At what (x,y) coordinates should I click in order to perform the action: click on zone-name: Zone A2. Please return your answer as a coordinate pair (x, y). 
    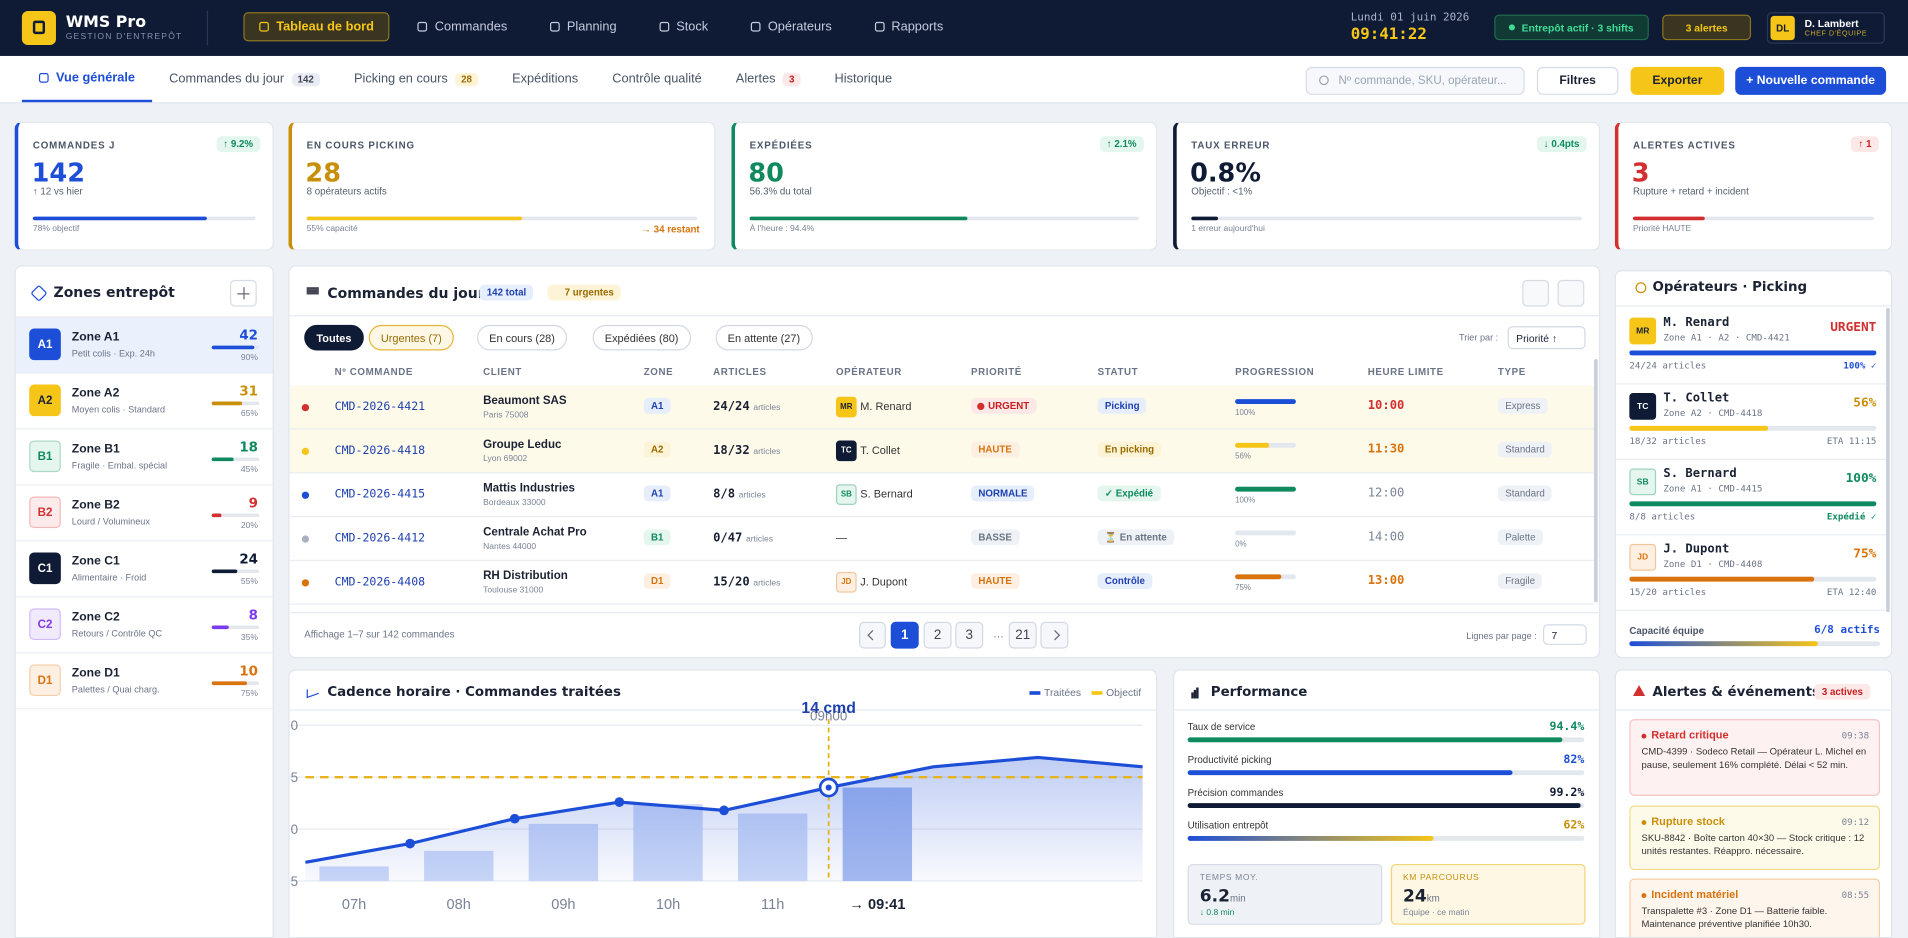
    Looking at the image, I should click on (95, 393).